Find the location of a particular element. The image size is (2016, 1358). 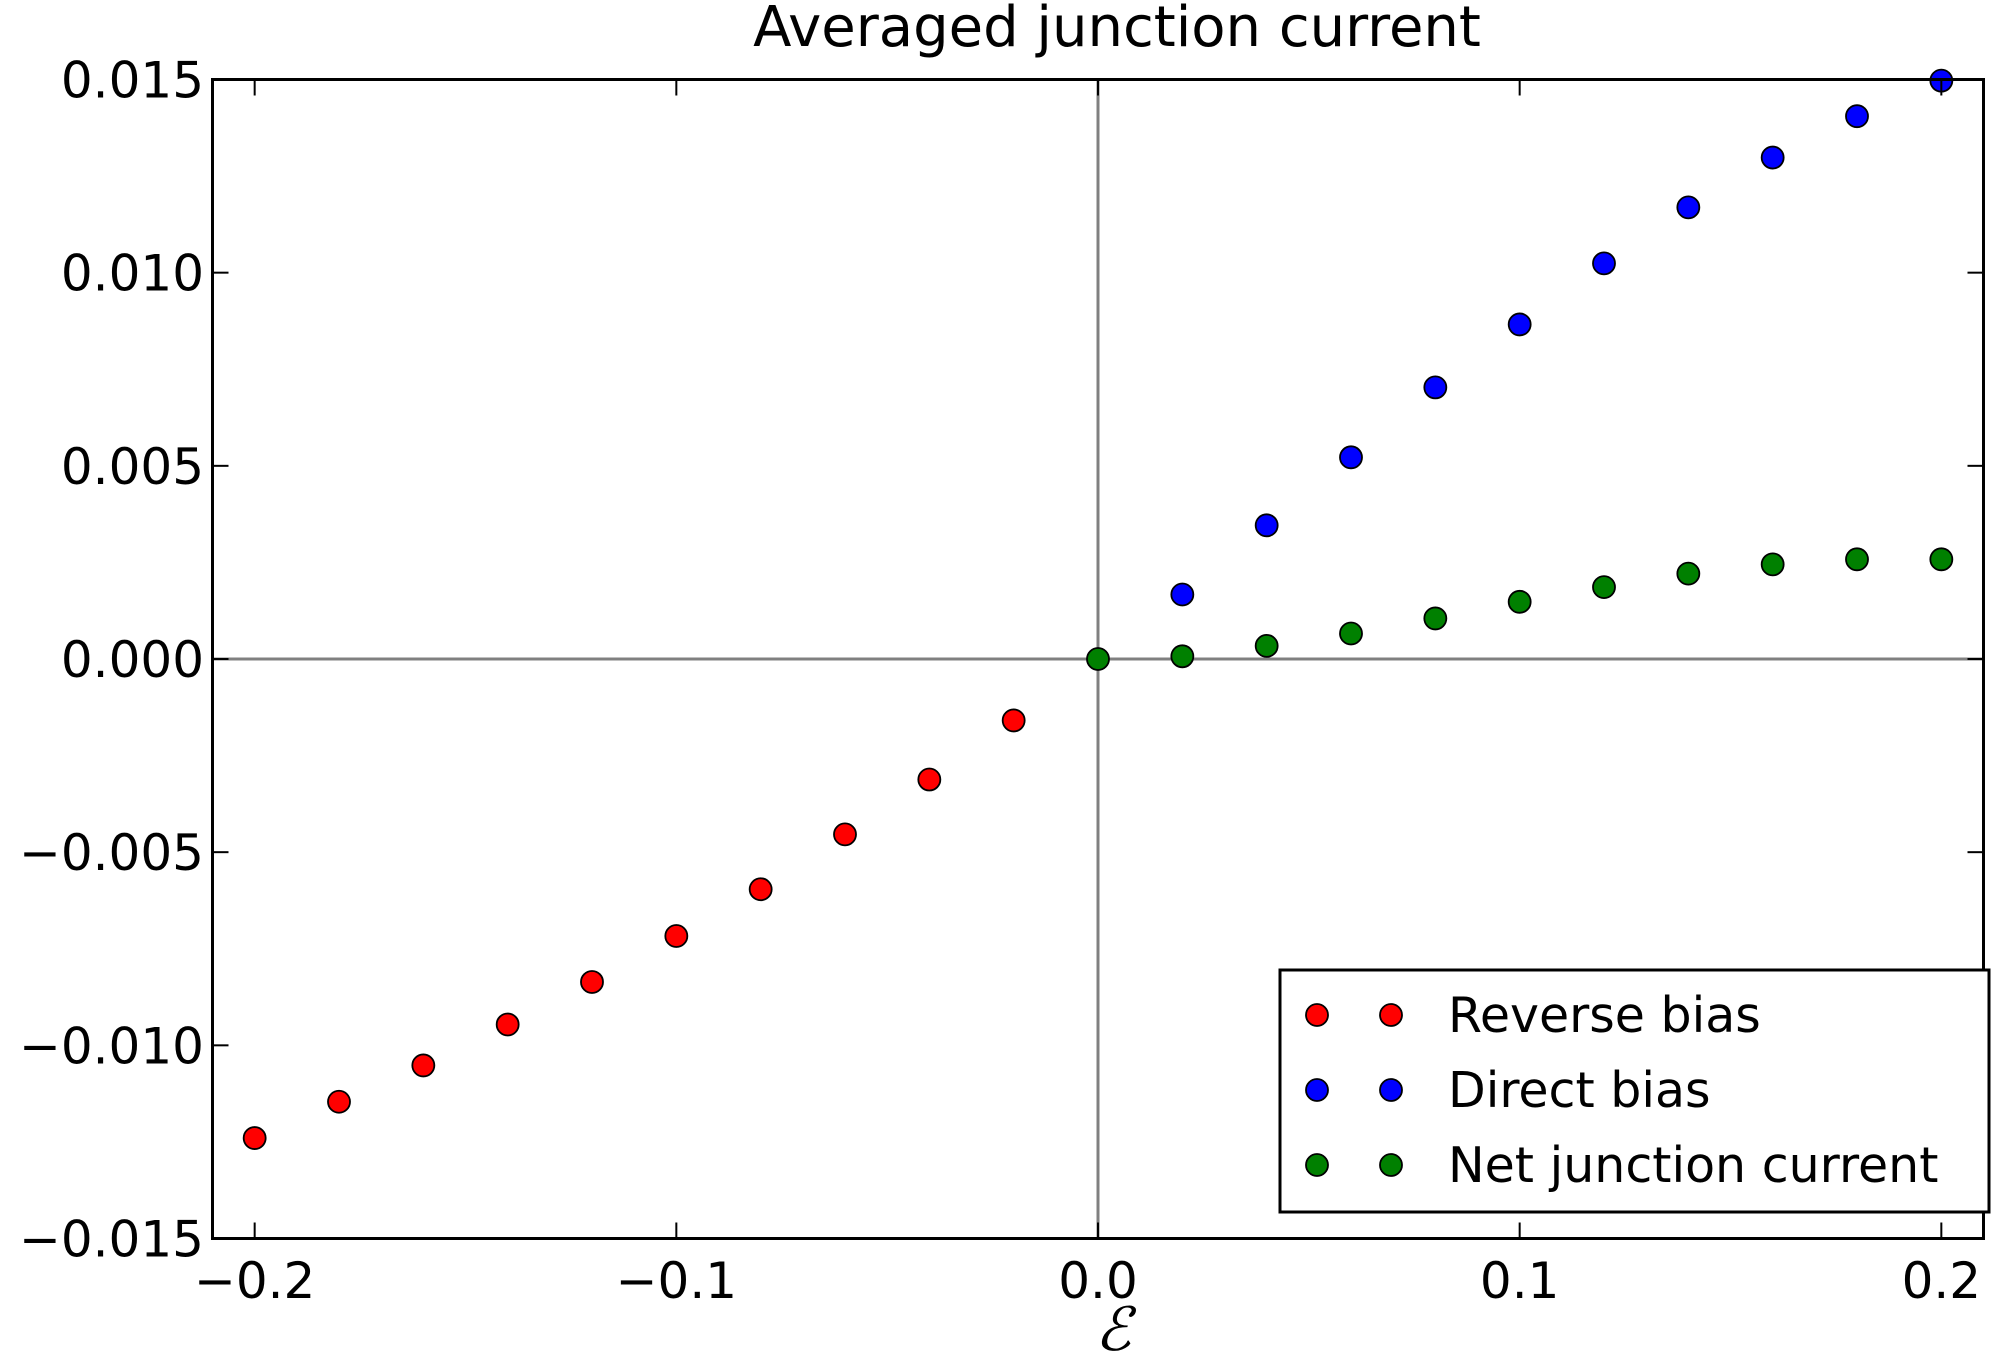

x-tick-label: 0.1 is located at coordinates (1520, 1281).